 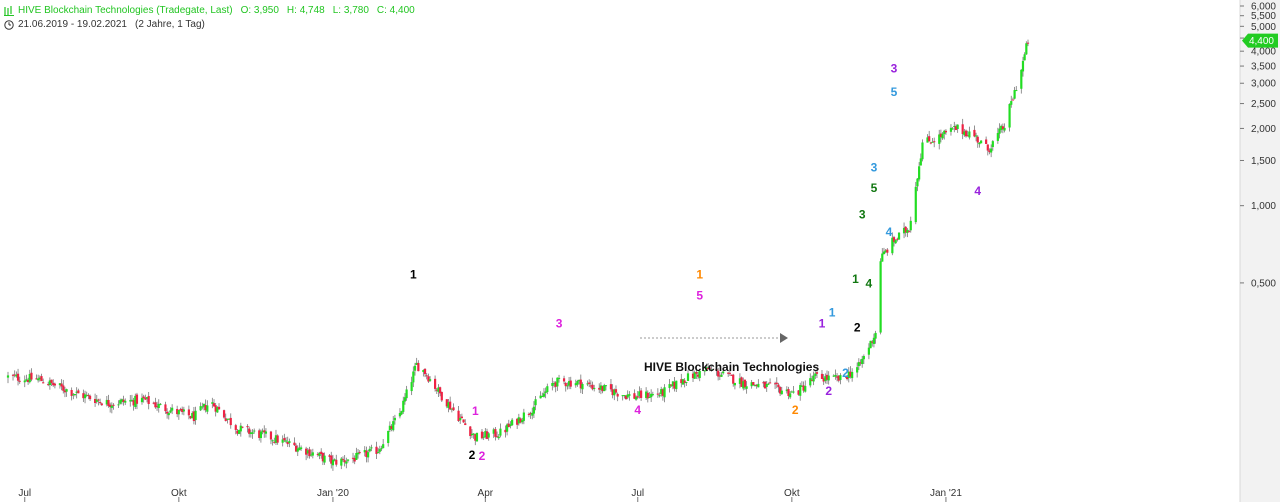 What do you see at coordinates (857, 328) in the screenshot?
I see `wave-label: 2` at bounding box center [857, 328].